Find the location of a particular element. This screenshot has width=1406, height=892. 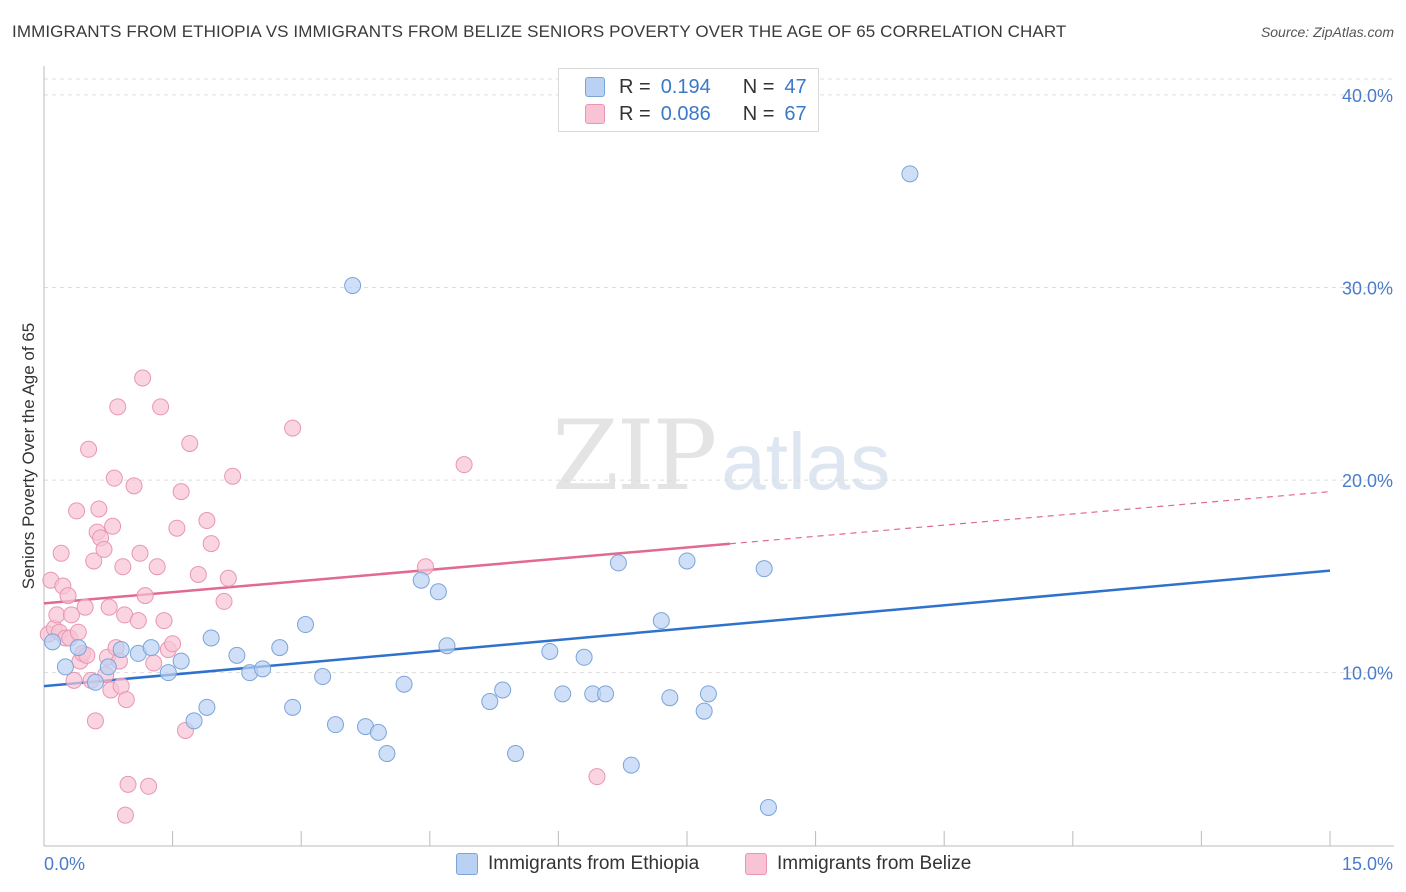

watermark-atlas: atlas is located at coordinates (806, 461).